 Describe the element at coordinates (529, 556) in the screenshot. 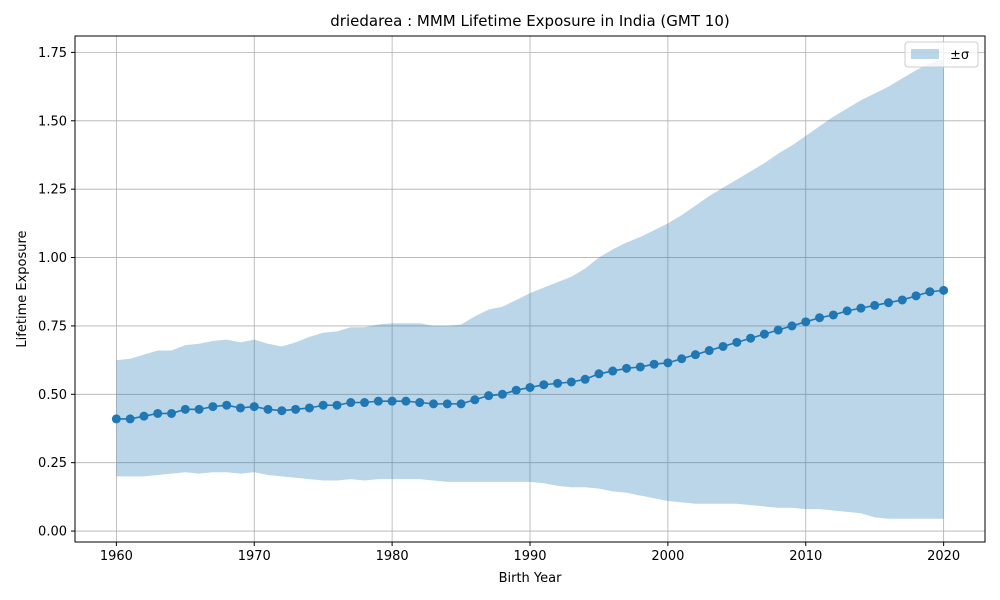

I see `x-tick-label: 1990` at that location.